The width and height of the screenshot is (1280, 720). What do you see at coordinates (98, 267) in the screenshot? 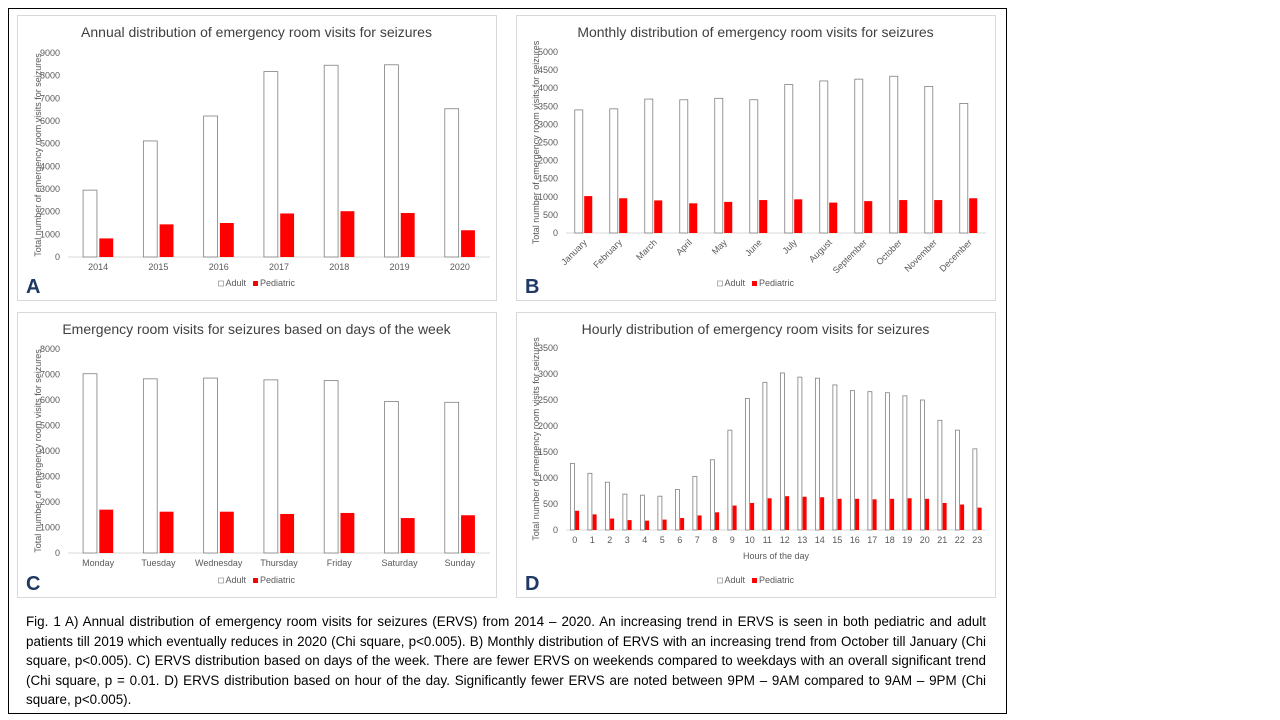
I see `x-tick-label: 2014` at bounding box center [98, 267].